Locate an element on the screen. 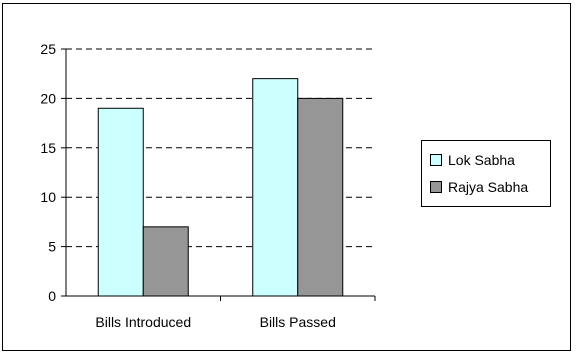 Image resolution: width=580 pixels, height=358 pixels. y-tick-label-10: 10 is located at coordinates (48, 197).